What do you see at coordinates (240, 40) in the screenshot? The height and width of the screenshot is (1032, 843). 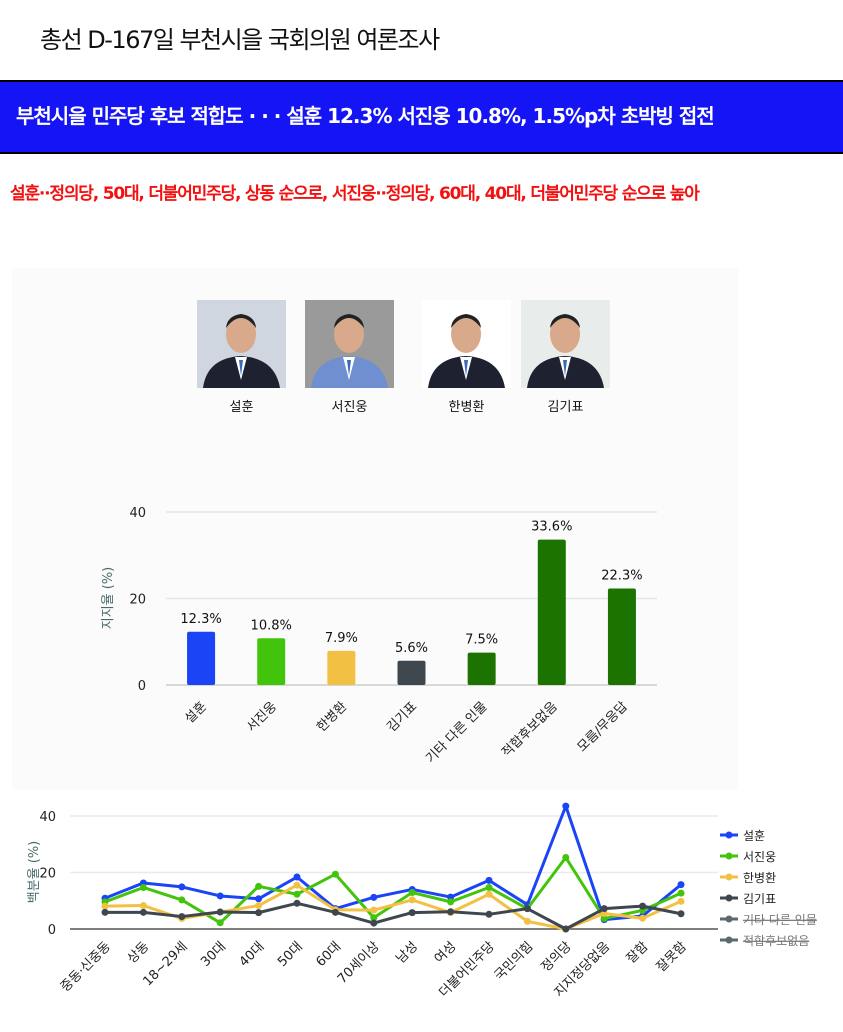 I see `page-title: 총선 D-167일 부천시을 국회의원 여론조사` at bounding box center [240, 40].